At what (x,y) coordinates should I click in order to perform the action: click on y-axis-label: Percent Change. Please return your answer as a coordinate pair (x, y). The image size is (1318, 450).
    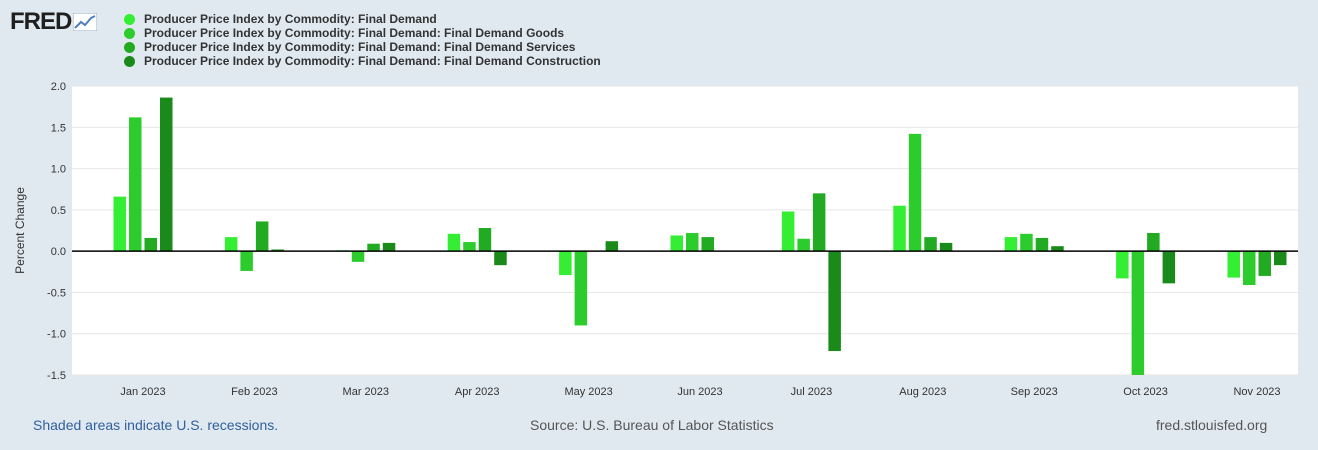
    Looking at the image, I should click on (20, 230).